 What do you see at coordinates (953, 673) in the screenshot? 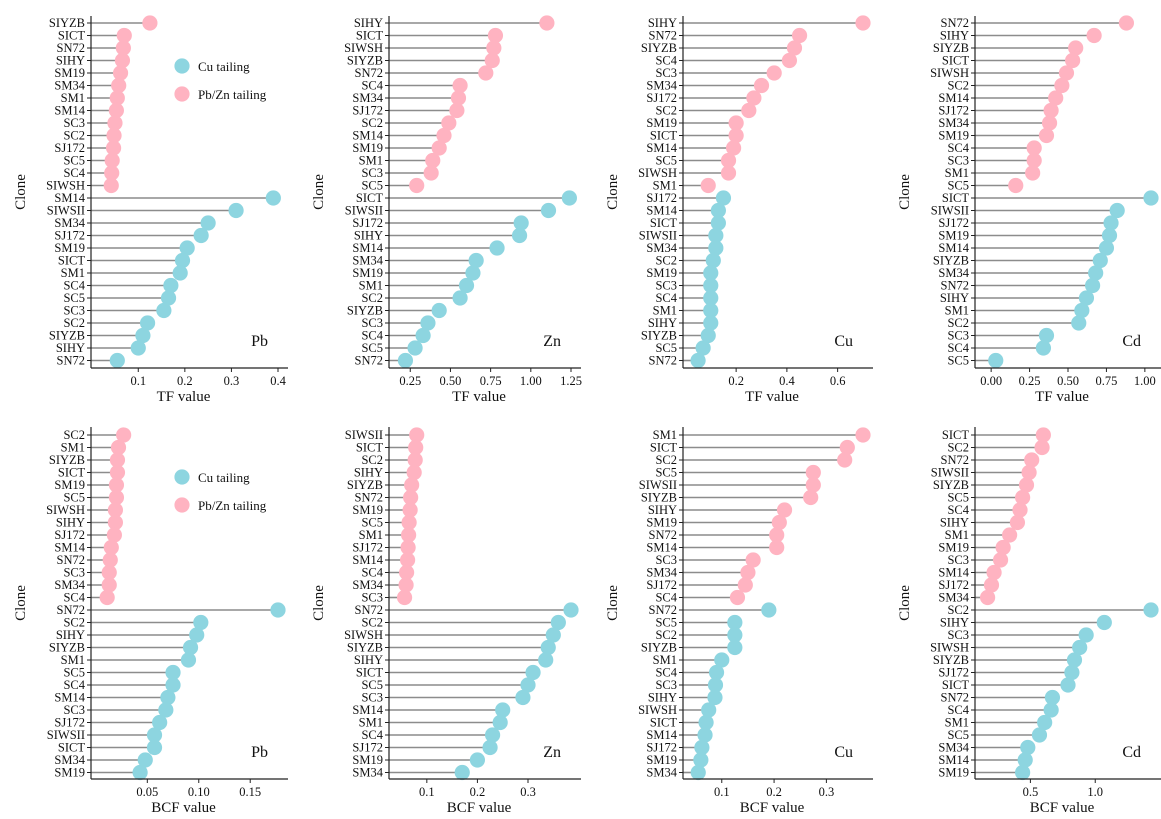
I see `clone-label: SJ172` at bounding box center [953, 673].